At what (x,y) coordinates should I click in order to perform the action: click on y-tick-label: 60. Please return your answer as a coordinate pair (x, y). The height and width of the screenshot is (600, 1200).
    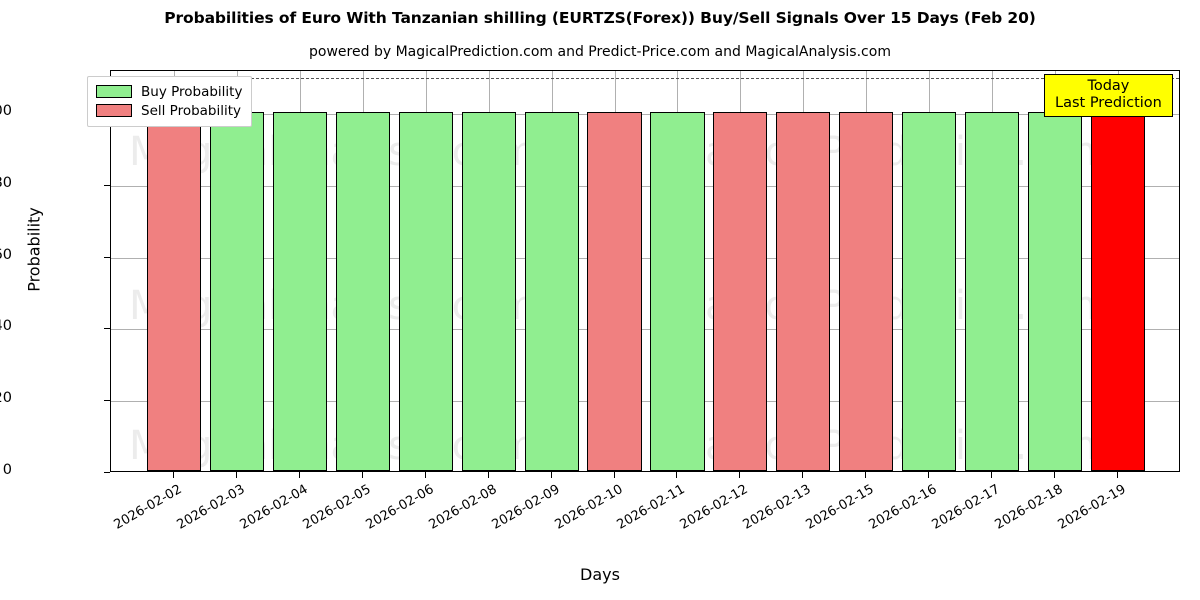
    Looking at the image, I should click on (6, 254).